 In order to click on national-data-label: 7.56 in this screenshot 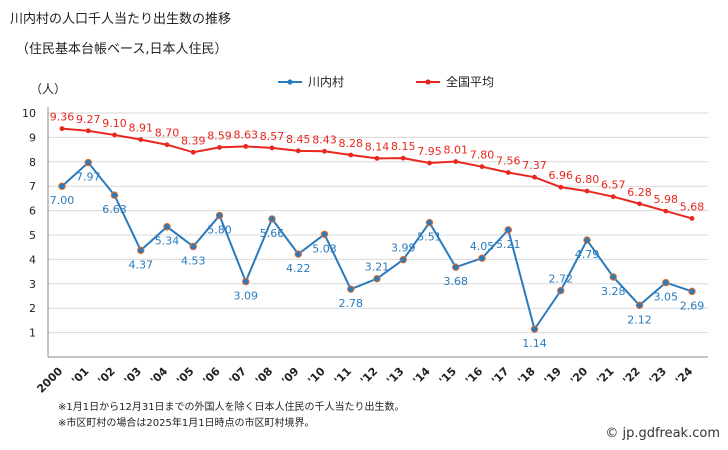, I will do `click(508, 161)`.